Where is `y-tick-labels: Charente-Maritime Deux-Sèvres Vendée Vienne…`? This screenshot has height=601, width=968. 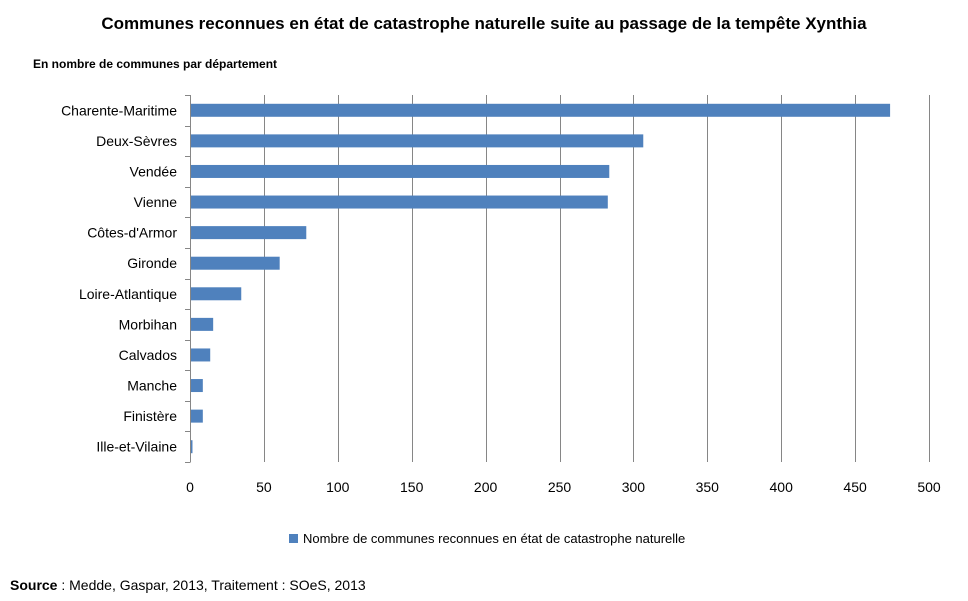
y-tick-labels: Charente-Maritime Deux-Sèvres Vendée Vienne… is located at coordinates (119, 278).